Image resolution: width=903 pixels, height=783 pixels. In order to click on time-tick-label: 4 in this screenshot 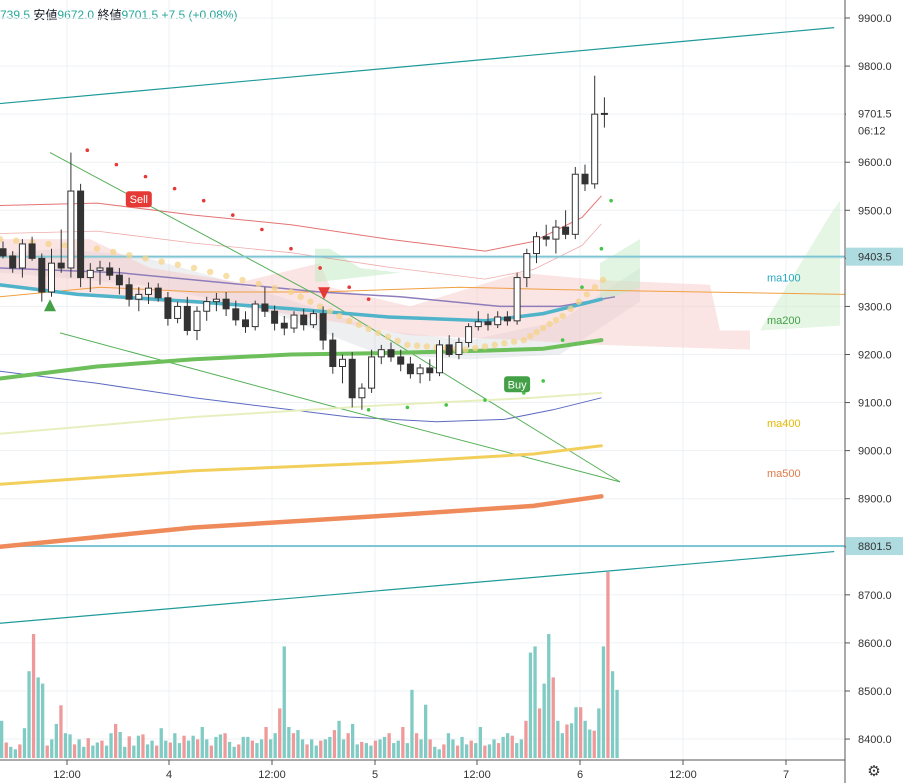, I will do `click(169, 775)`.